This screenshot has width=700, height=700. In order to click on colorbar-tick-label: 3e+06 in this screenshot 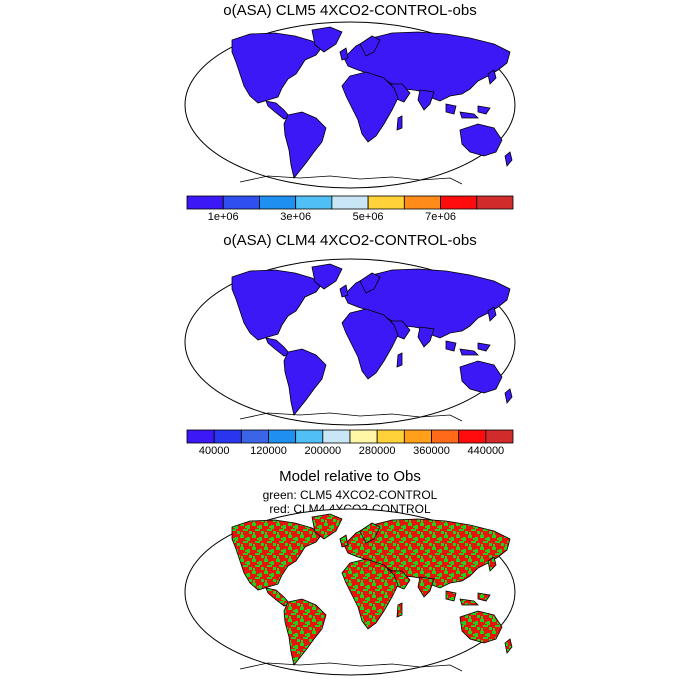, I will do `click(295, 217)`.